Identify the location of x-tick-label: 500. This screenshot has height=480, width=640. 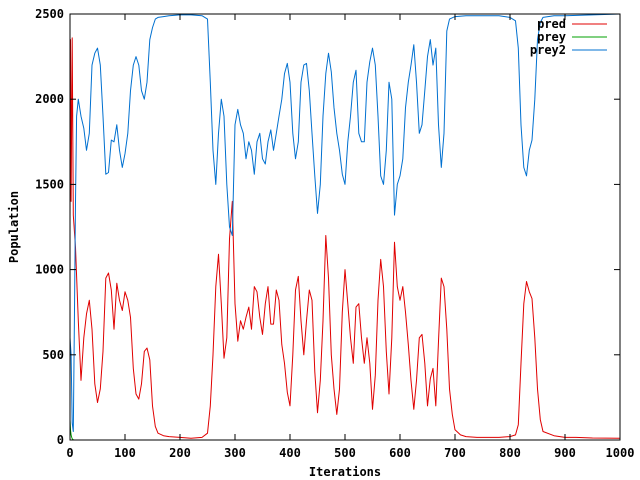
(345, 453).